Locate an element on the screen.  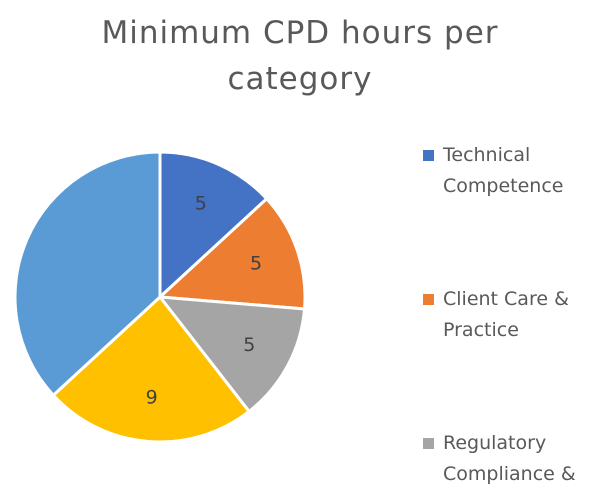
legend-label: Technical Competence is located at coordinates (503, 170).